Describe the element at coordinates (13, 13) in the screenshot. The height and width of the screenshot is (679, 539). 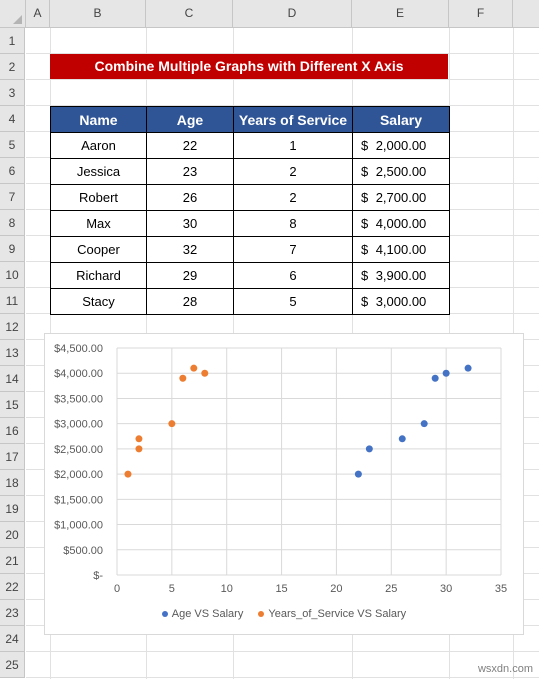
I see `select-all-button` at that location.